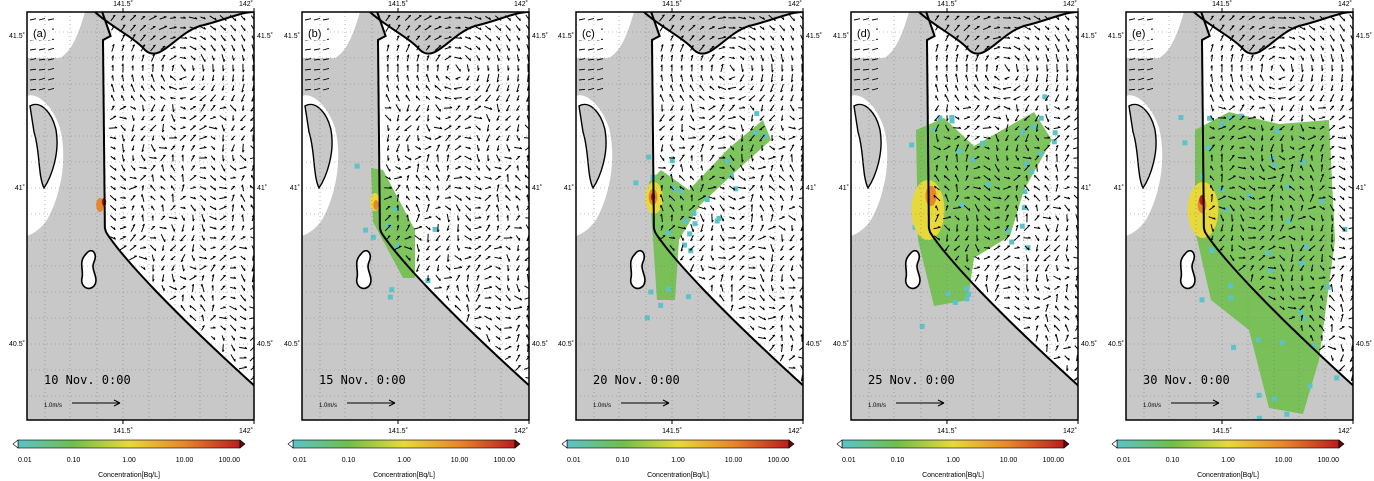 This screenshot has height=481, width=1374. What do you see at coordinates (404, 475) in the screenshot?
I see `colorbar-title: Concentration[Bq/L]` at bounding box center [404, 475].